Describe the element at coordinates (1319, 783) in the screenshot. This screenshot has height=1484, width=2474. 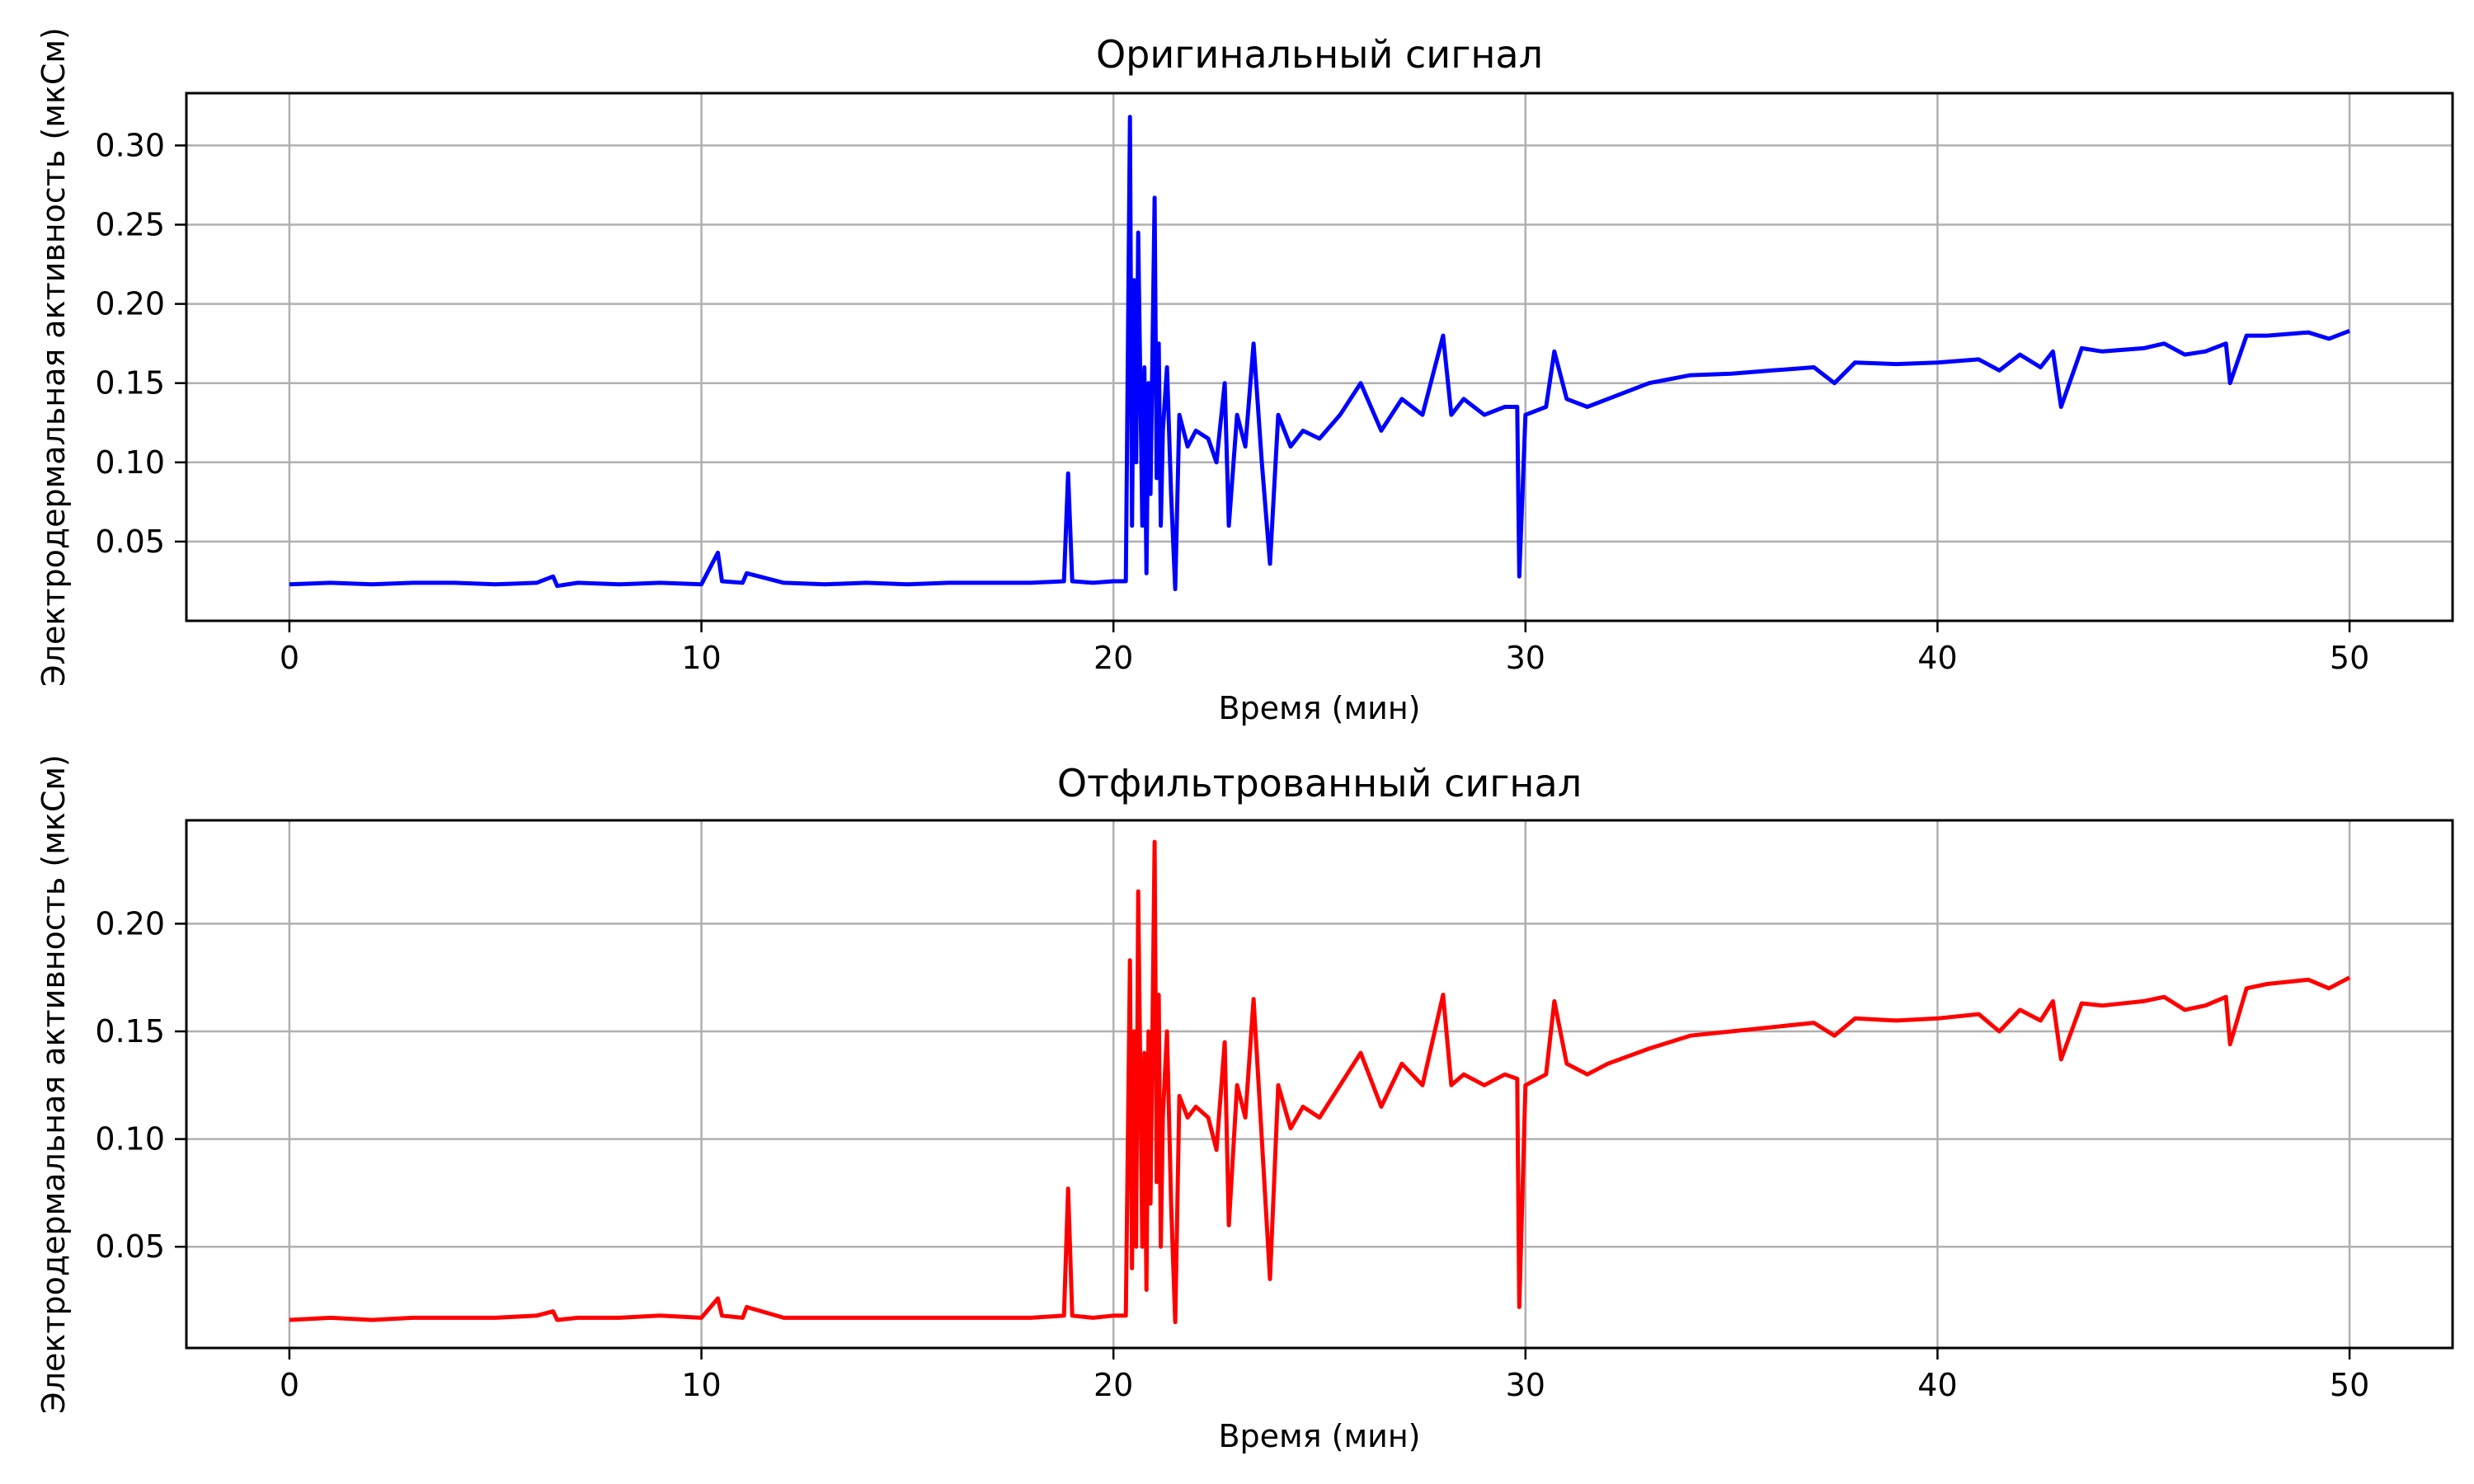
I see `chart-title-filtered: Отфильтрованный сигнал` at that location.